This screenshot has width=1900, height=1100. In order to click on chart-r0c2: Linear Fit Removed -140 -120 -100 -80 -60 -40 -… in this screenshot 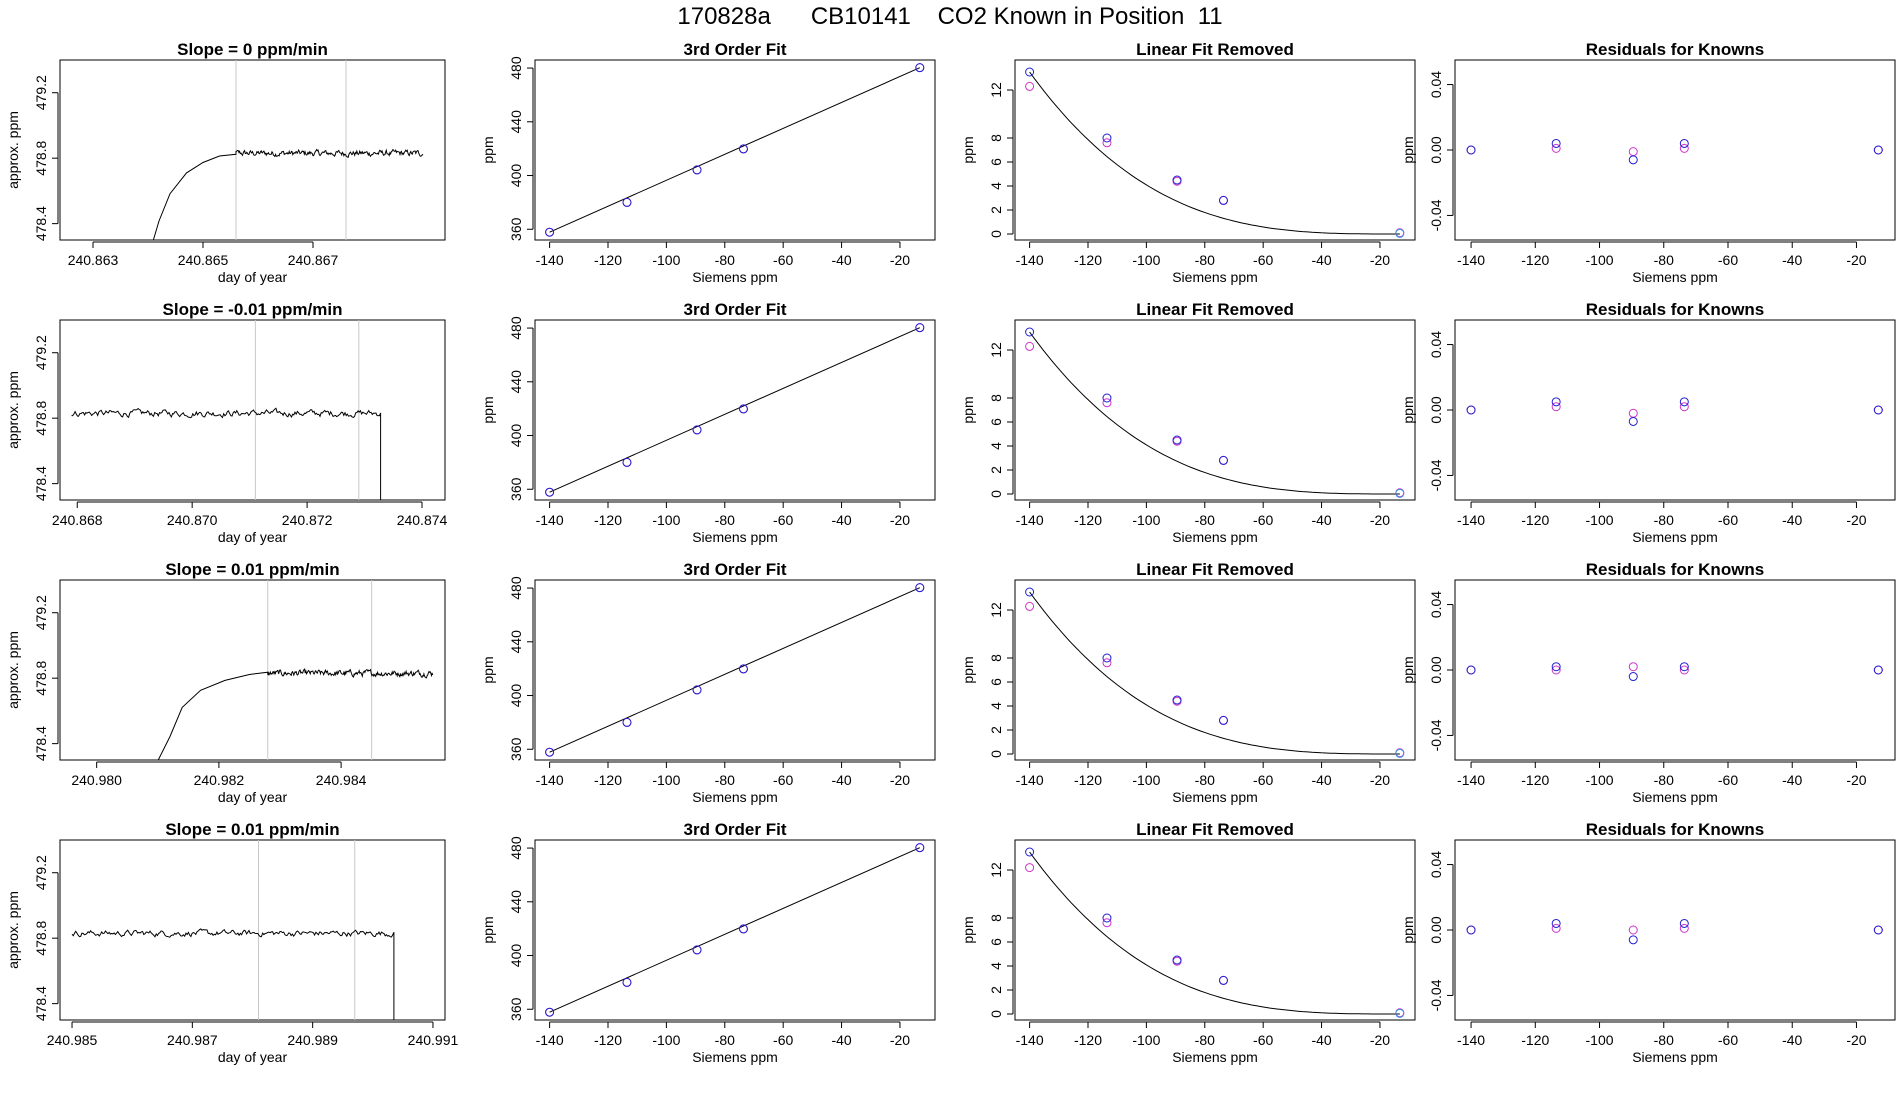, I will do `click(1188, 162)`.